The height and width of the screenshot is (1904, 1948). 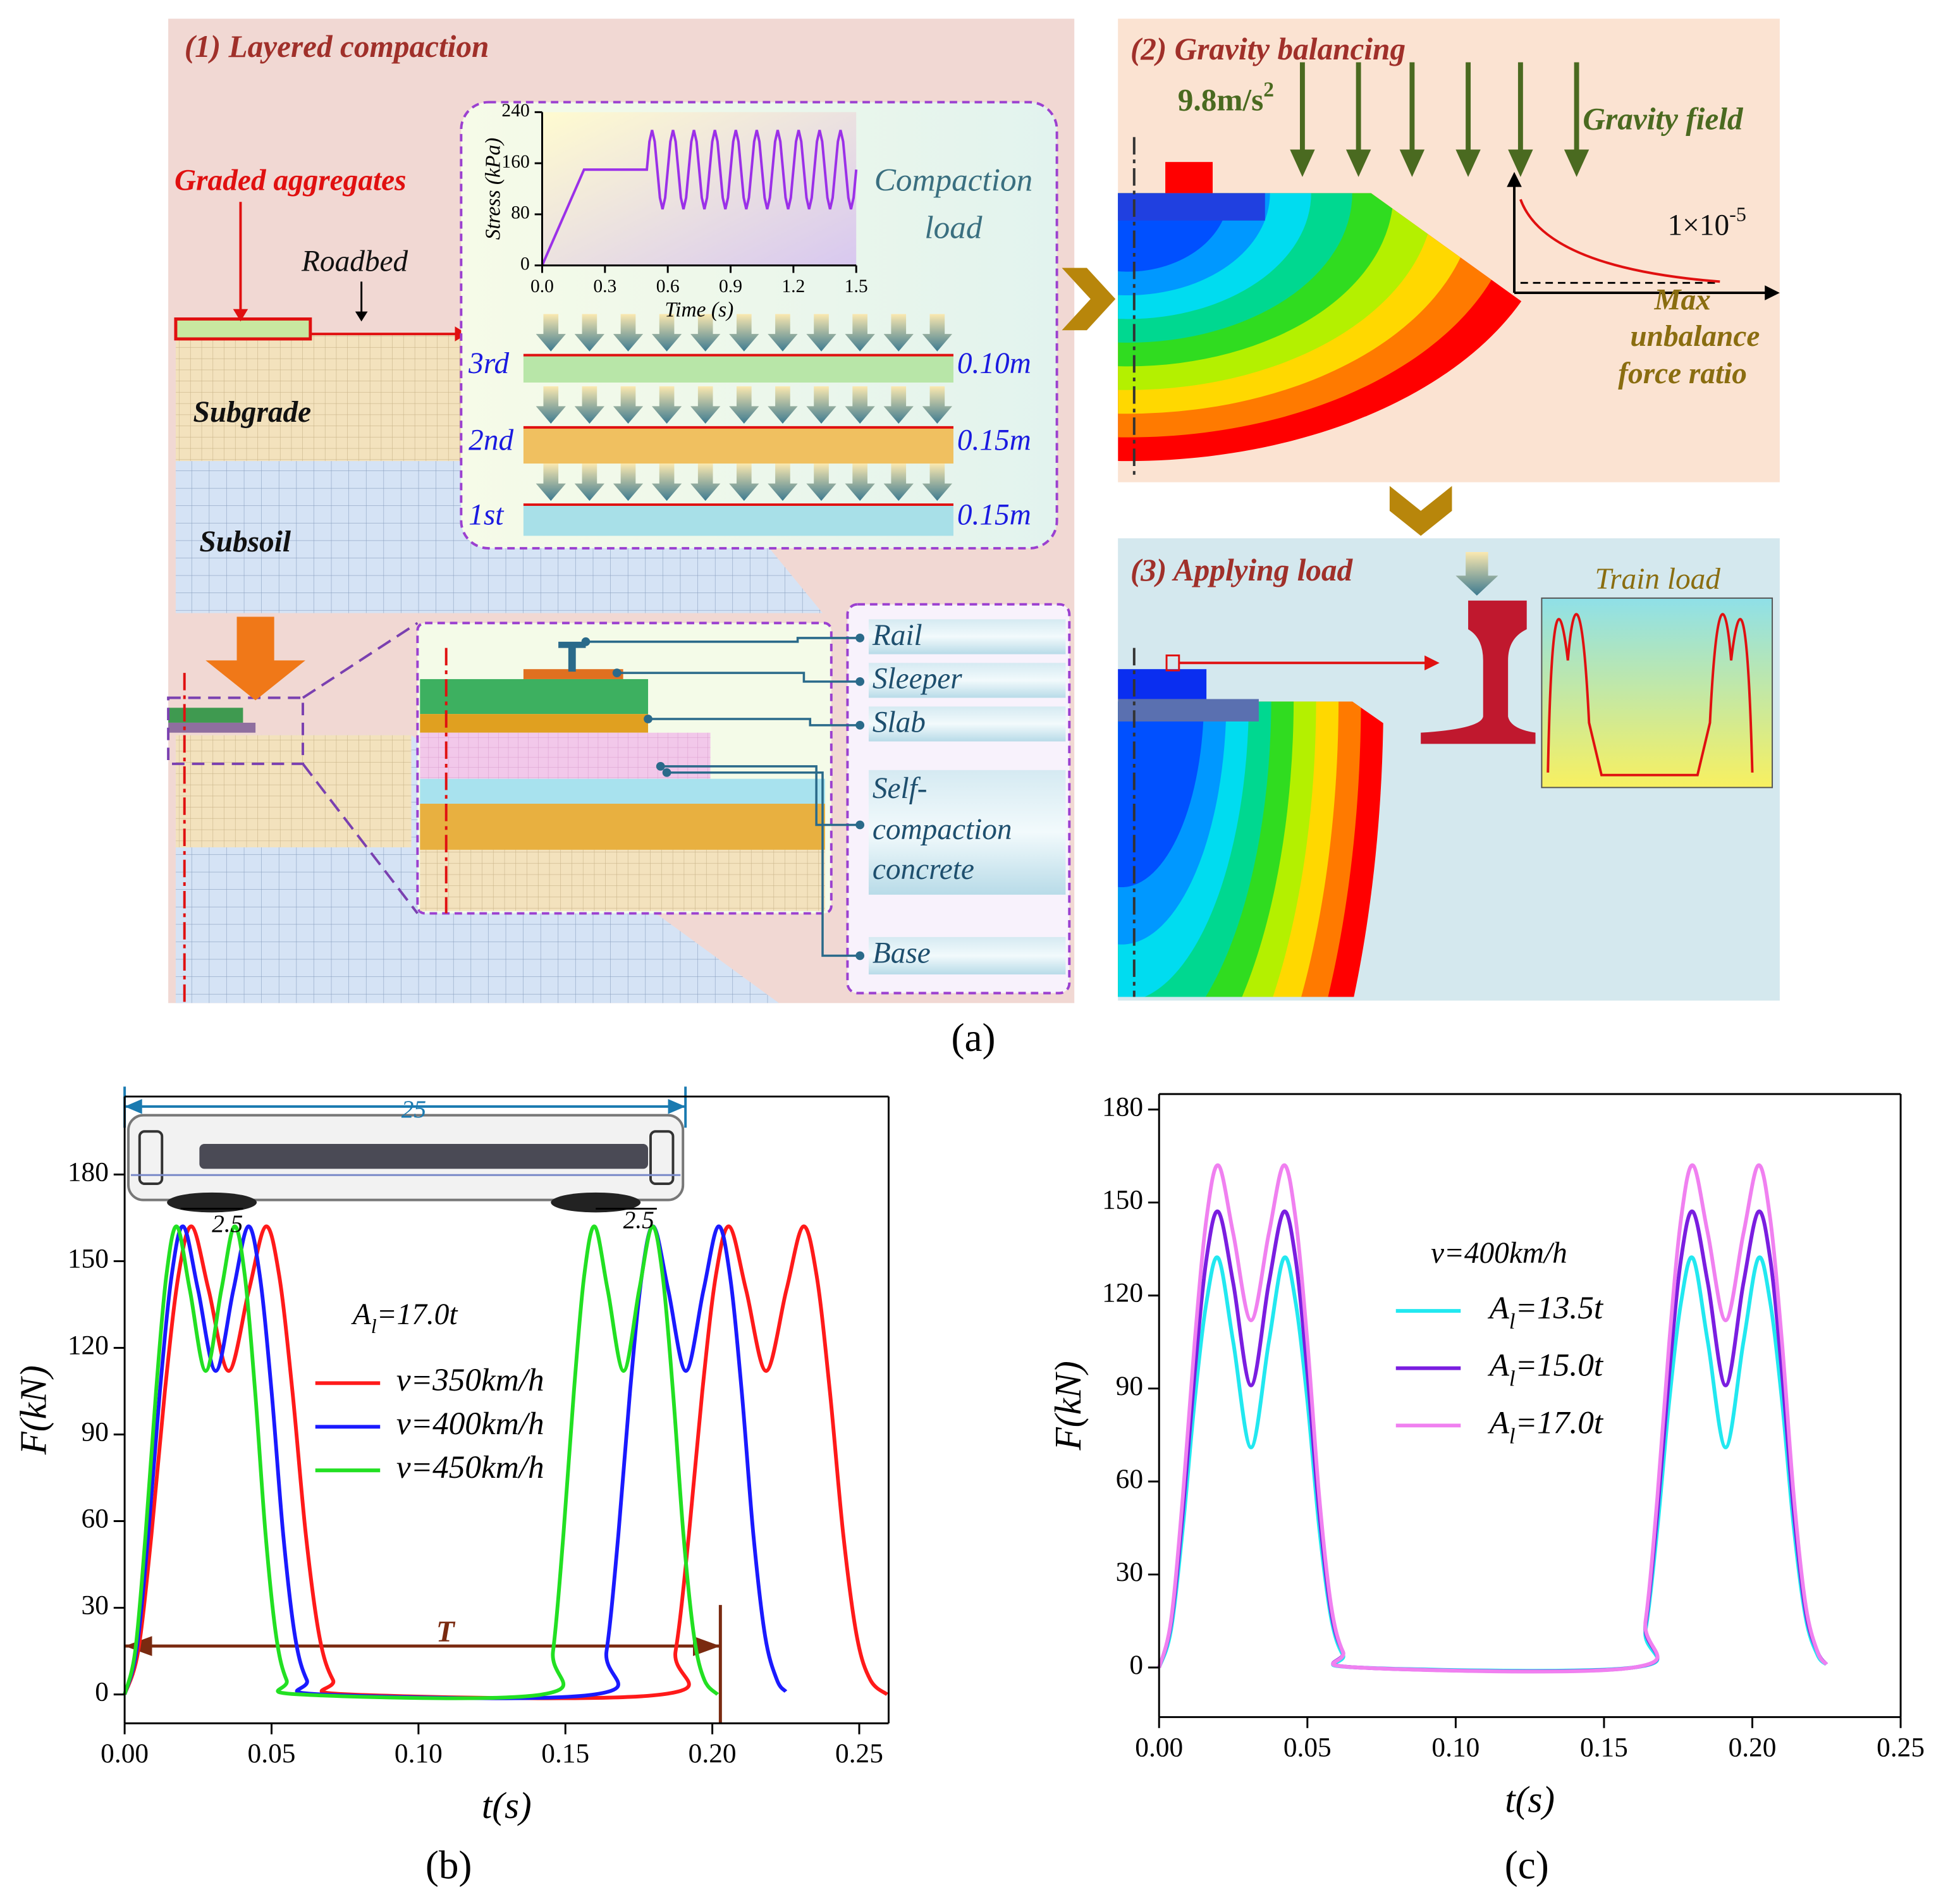 I want to click on label: Train load, so click(x=1657, y=579).